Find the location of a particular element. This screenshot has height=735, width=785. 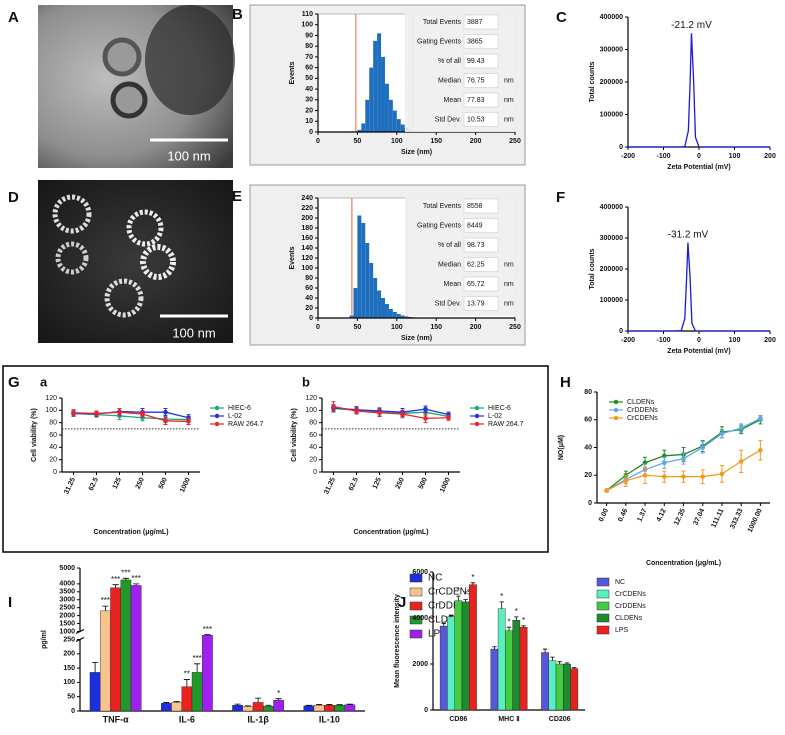

y-tick-label: 20 is located at coordinates (309, 308).